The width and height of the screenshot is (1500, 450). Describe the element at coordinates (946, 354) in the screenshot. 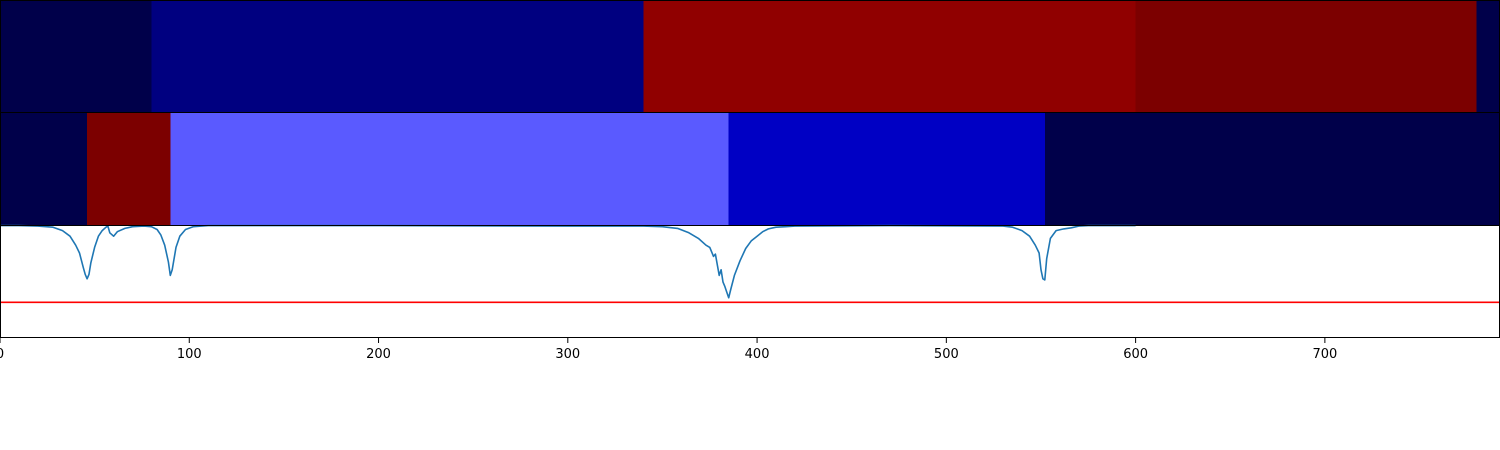

I see `x-tick-label: 500` at that location.